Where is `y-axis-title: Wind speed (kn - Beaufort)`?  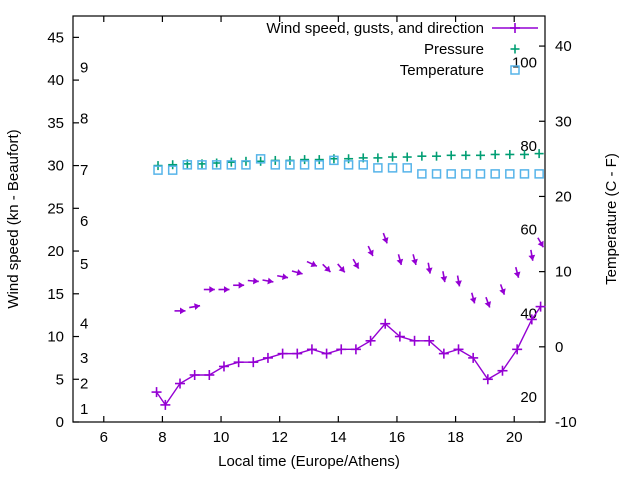 y-axis-title: Wind speed (kn - Beaufort) is located at coordinates (13, 218).